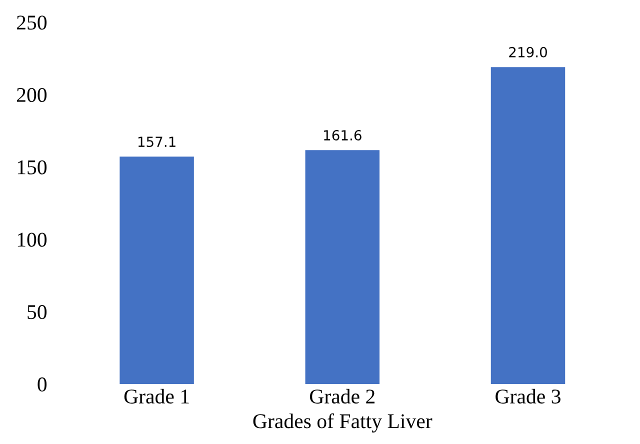  Describe the element at coordinates (32, 23) in the screenshot. I see `y-tick-label: 250` at that location.